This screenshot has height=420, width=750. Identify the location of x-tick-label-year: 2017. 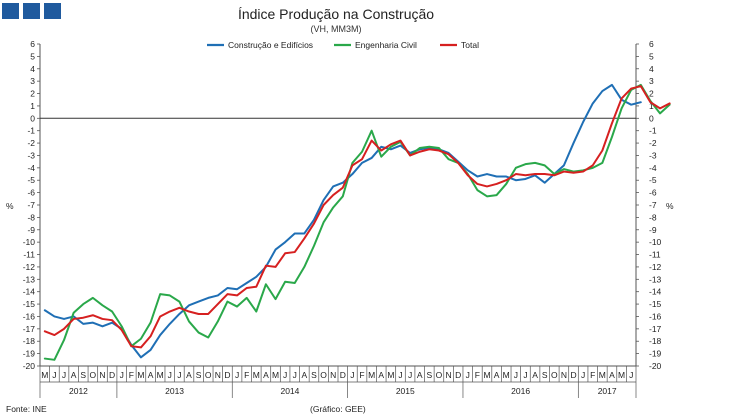
(607, 391).